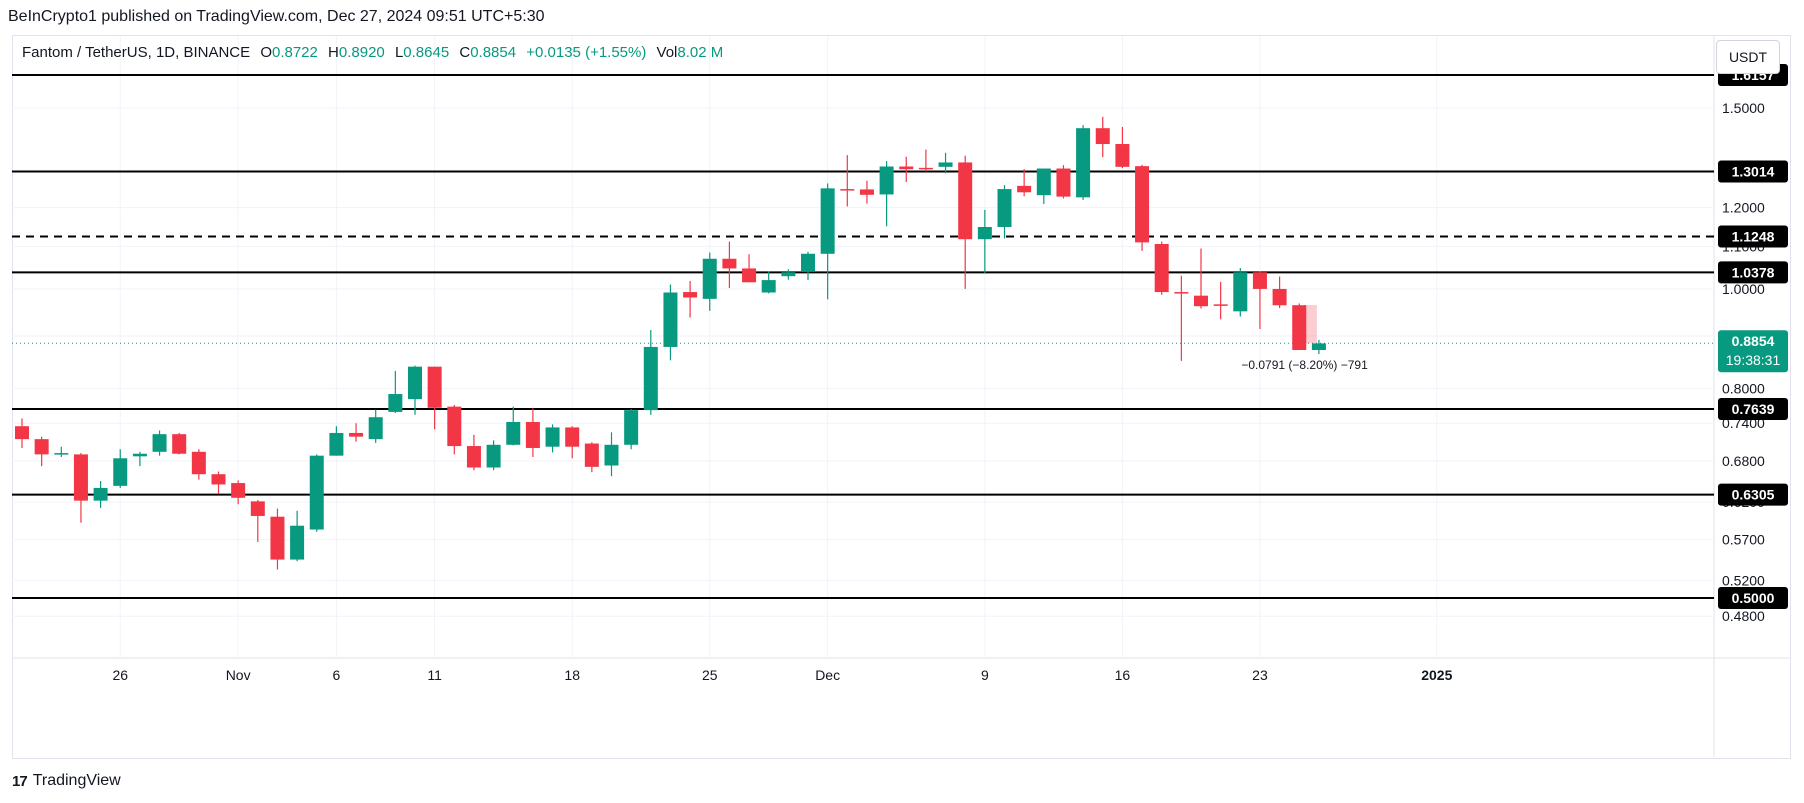  Describe the element at coordinates (586, 52) in the screenshot. I see `change-value: +0.0135 (+1.55%)` at that location.